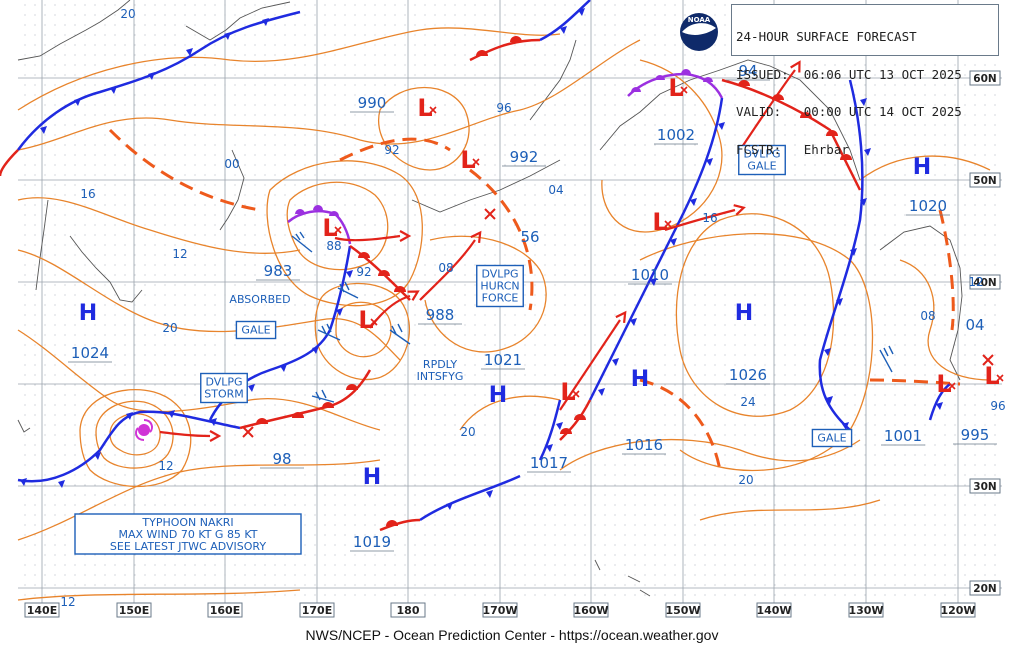 This screenshot has height=652, width=1024. I want to click on lat-label-box, so click(985, 588).